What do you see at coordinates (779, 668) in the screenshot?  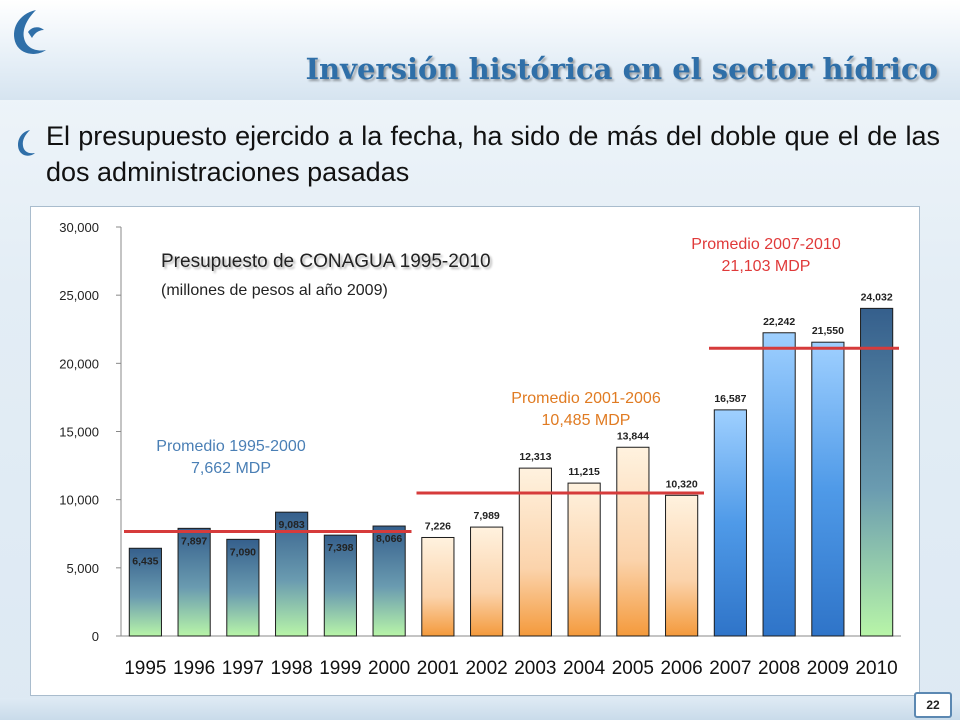 I see `x-tick-label: 2008` at bounding box center [779, 668].